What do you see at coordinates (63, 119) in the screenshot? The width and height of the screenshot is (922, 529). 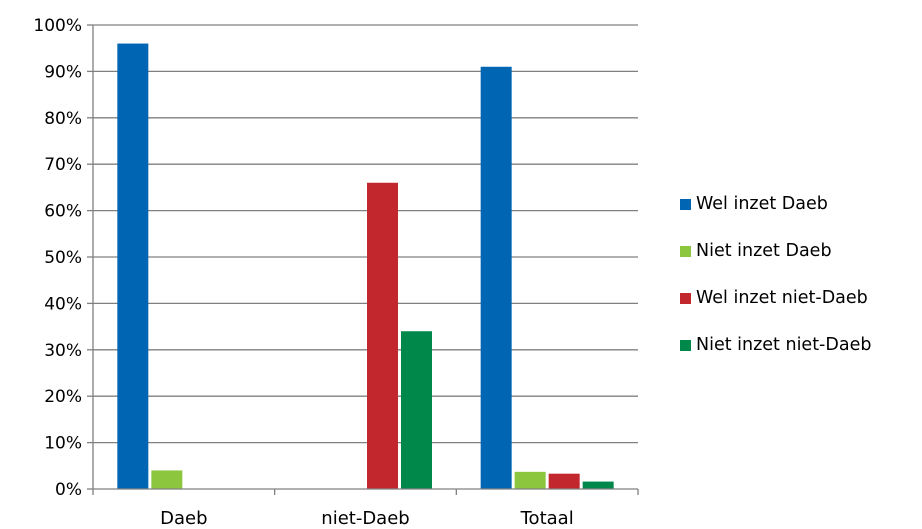 I see `y-tick-label: 80%` at bounding box center [63, 119].